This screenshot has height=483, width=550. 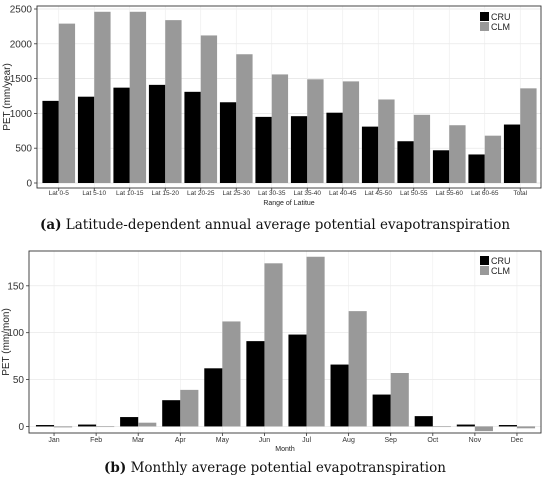 I want to click on x-tick-label: Lat 10-15, so click(x=130, y=193).